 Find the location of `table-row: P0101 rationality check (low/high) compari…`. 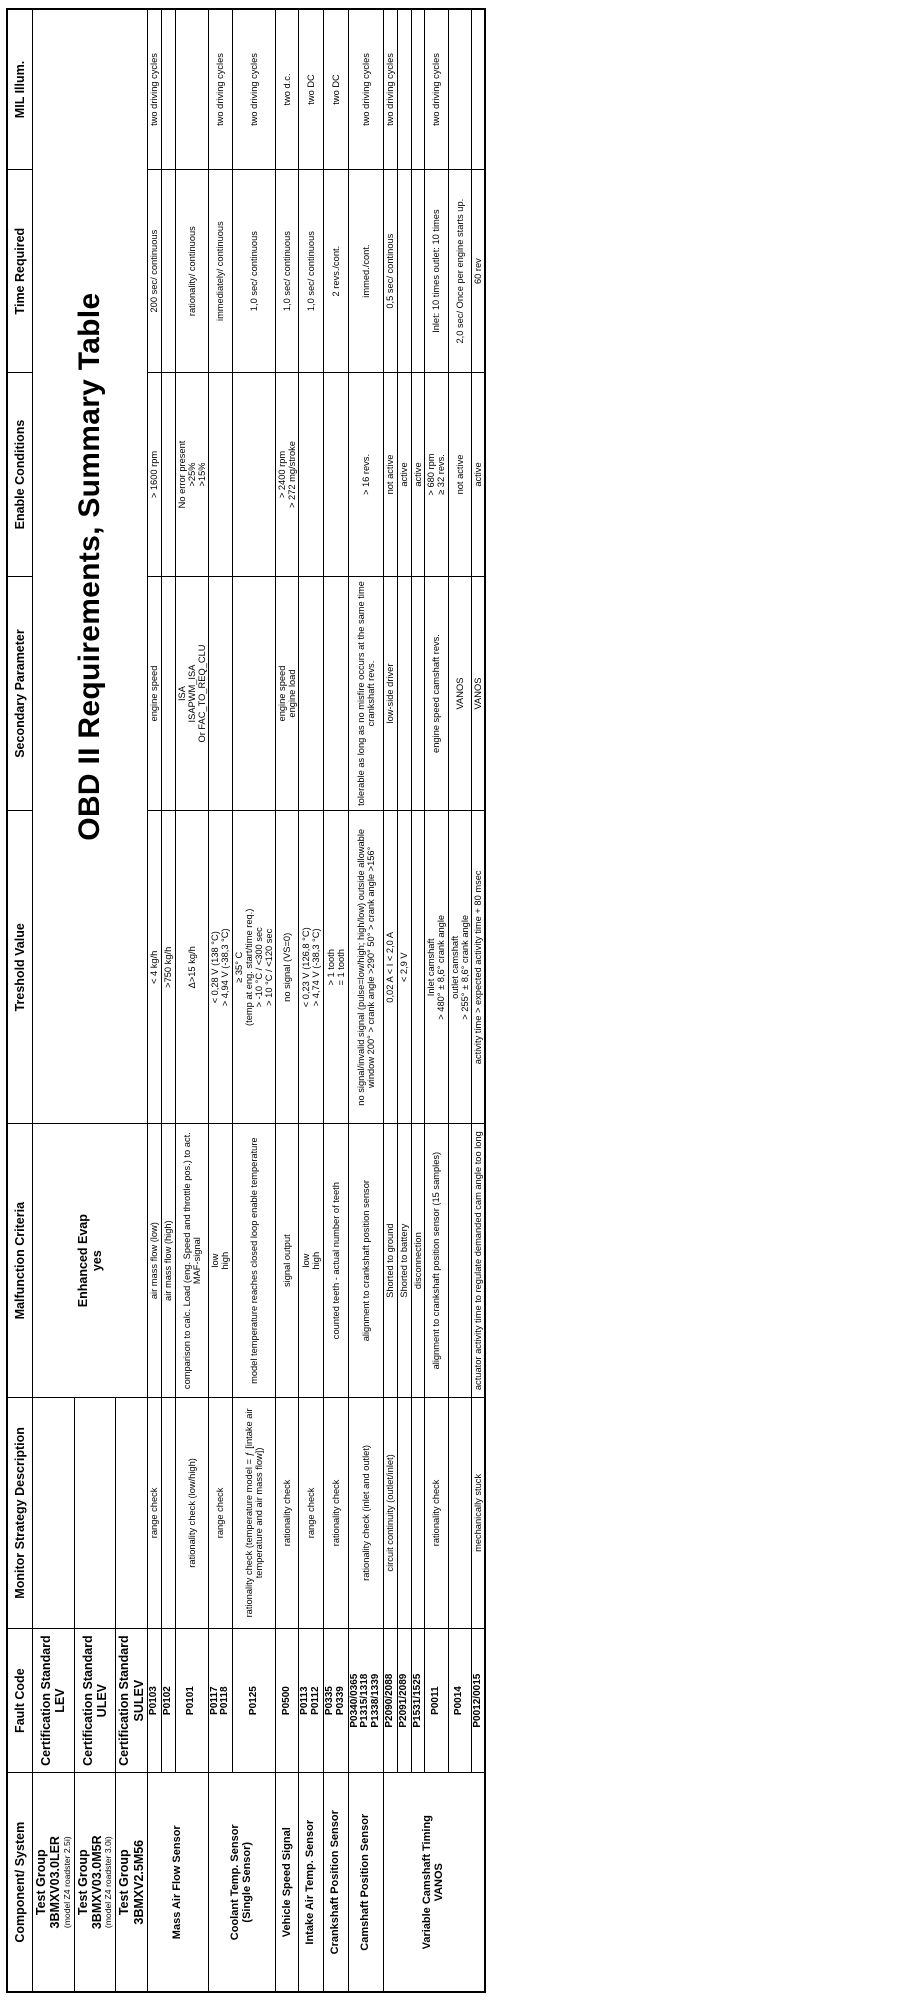

table-row: P0101 rationality check (low/high) compari… is located at coordinates (192, 1000).